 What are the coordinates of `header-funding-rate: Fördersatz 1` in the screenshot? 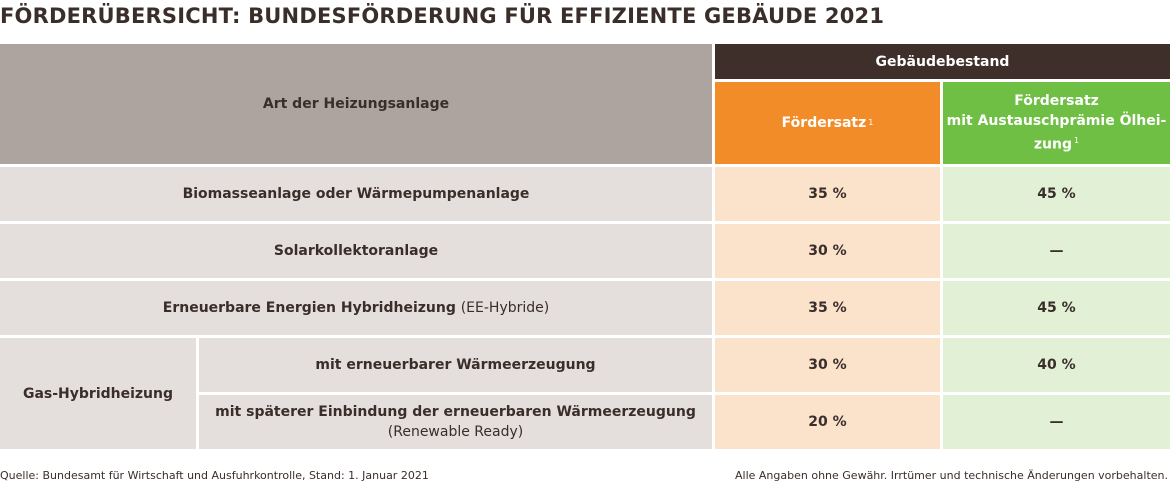 It's located at (827, 123).